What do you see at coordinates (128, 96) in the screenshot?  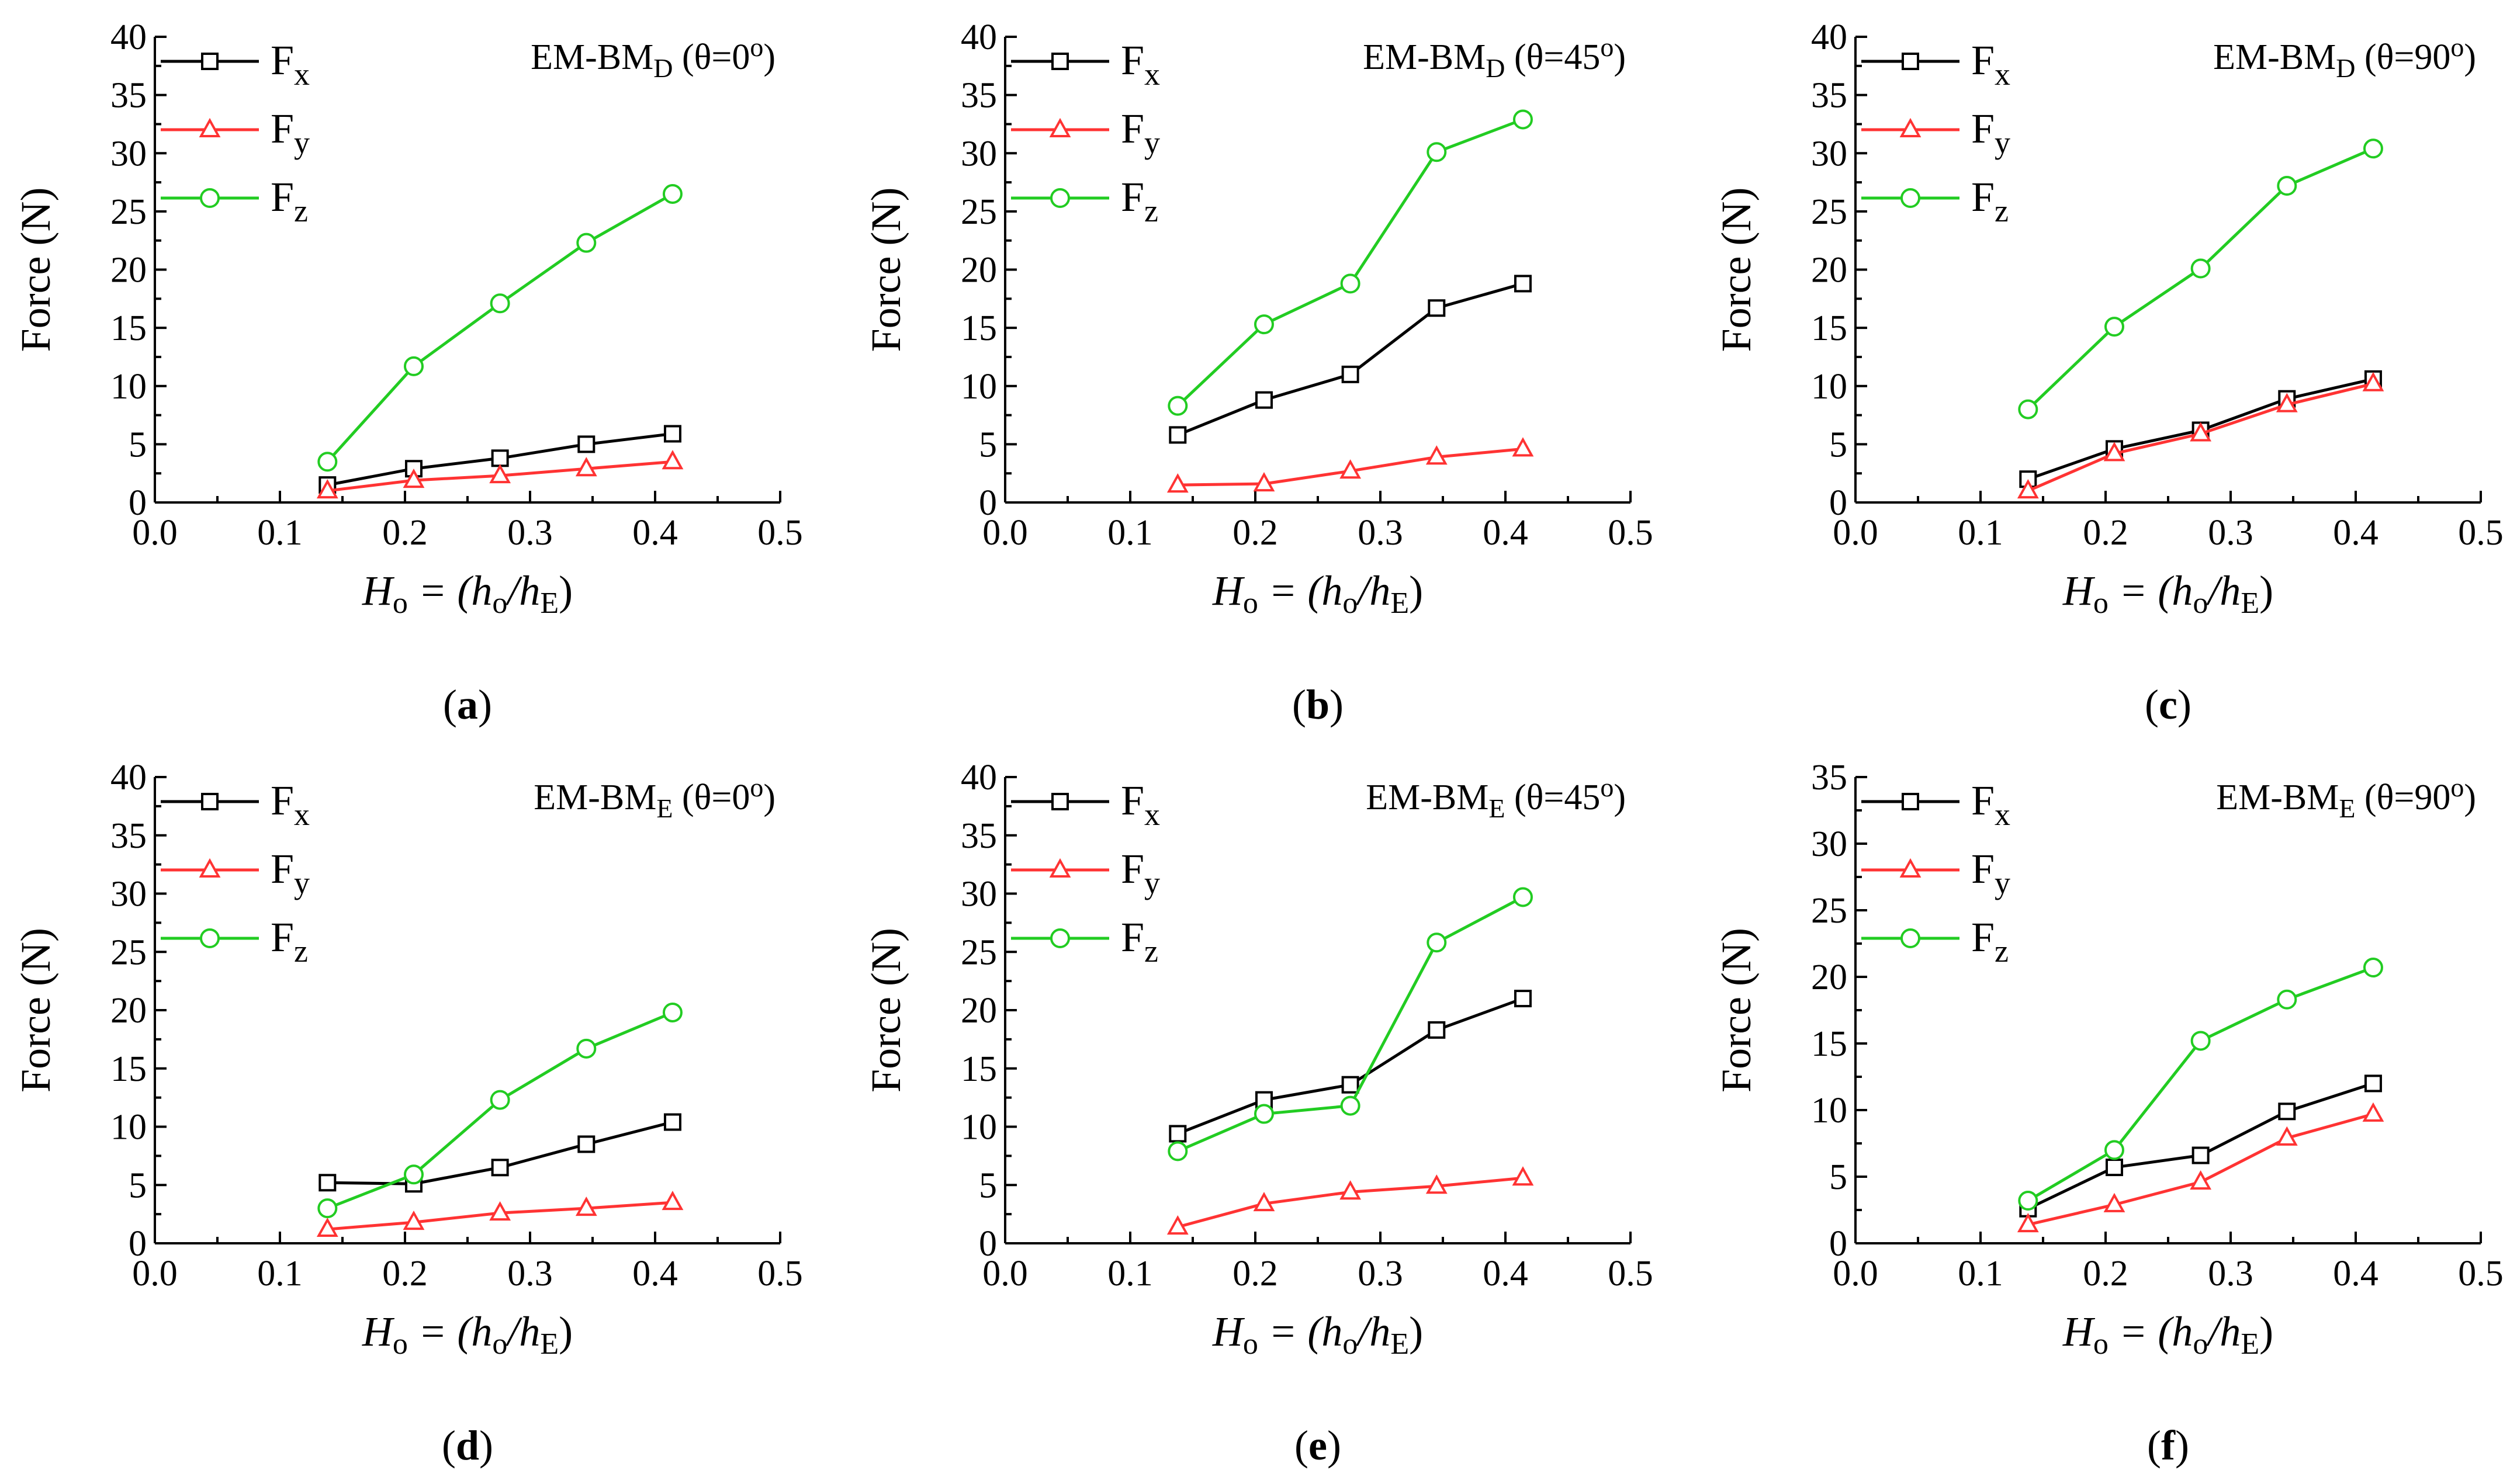 I see `y-tick-label: 35` at bounding box center [128, 96].